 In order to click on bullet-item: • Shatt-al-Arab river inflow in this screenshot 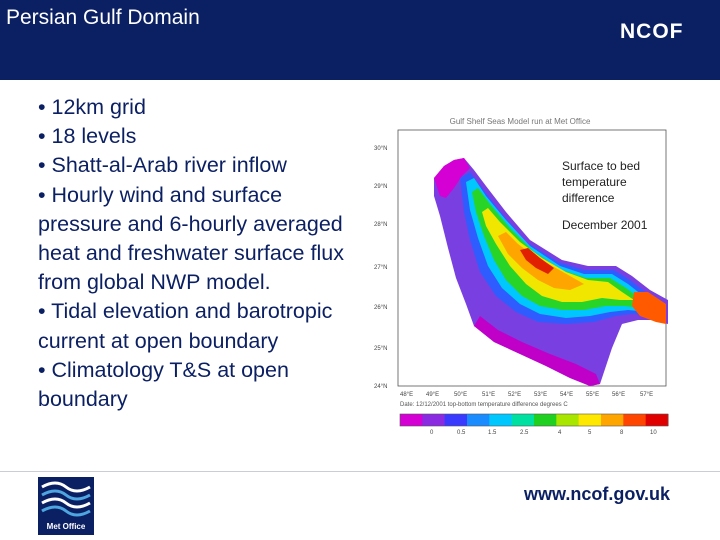, I will do `click(162, 165)`.